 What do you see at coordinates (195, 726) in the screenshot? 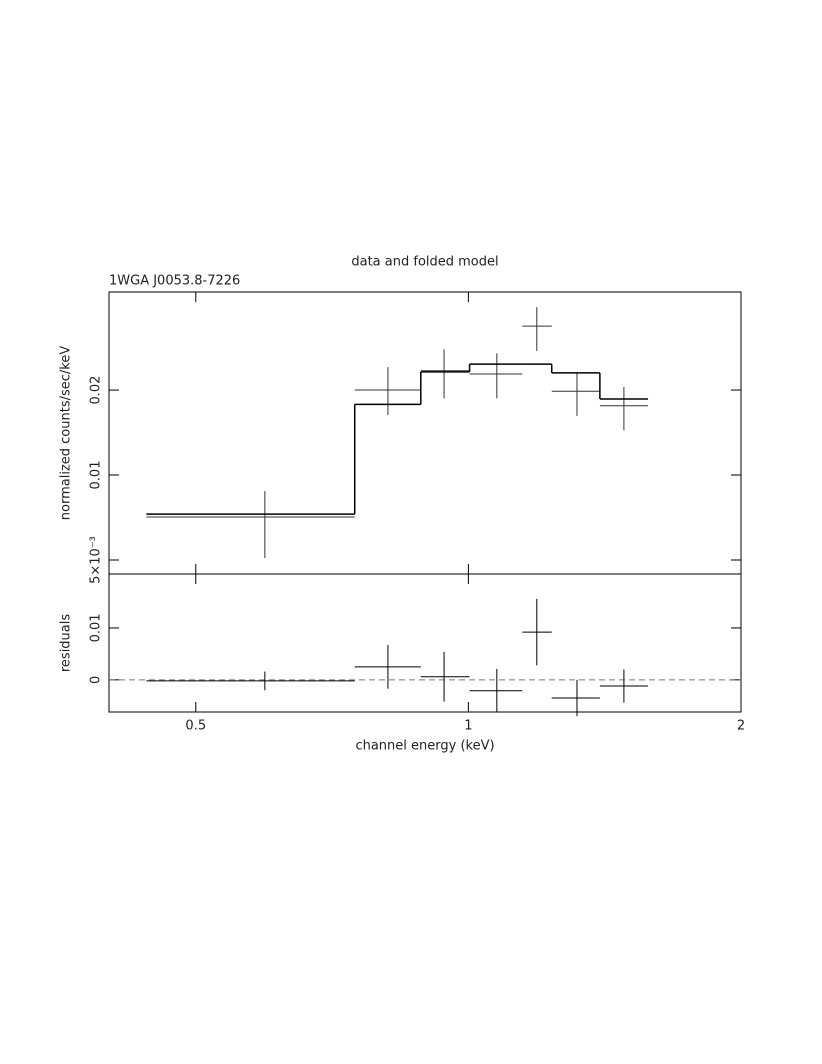
I see `x-tick-label: 0.5` at bounding box center [195, 726].